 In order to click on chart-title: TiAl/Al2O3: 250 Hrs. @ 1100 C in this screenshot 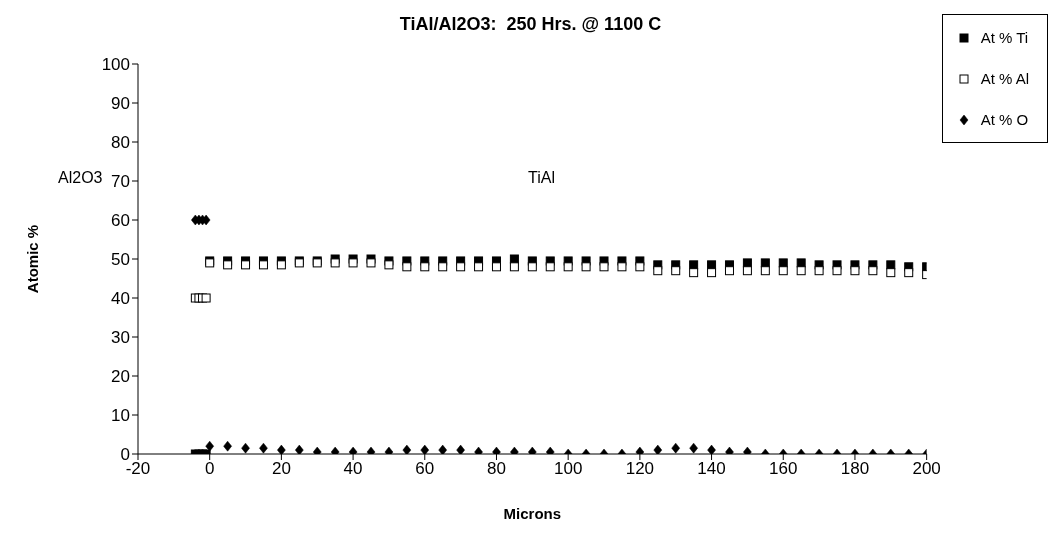, I will do `click(530, 24)`.